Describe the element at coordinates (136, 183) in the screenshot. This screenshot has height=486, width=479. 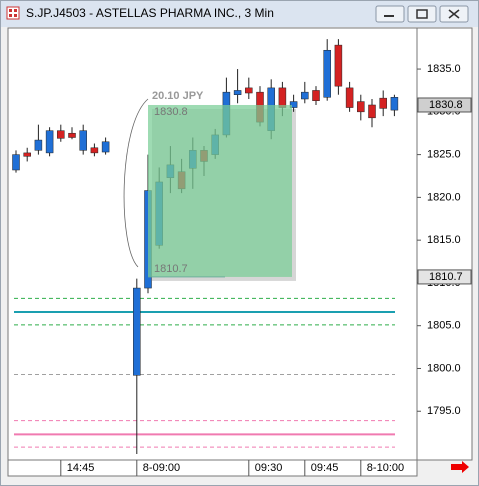
I see `measure-arc` at that location.